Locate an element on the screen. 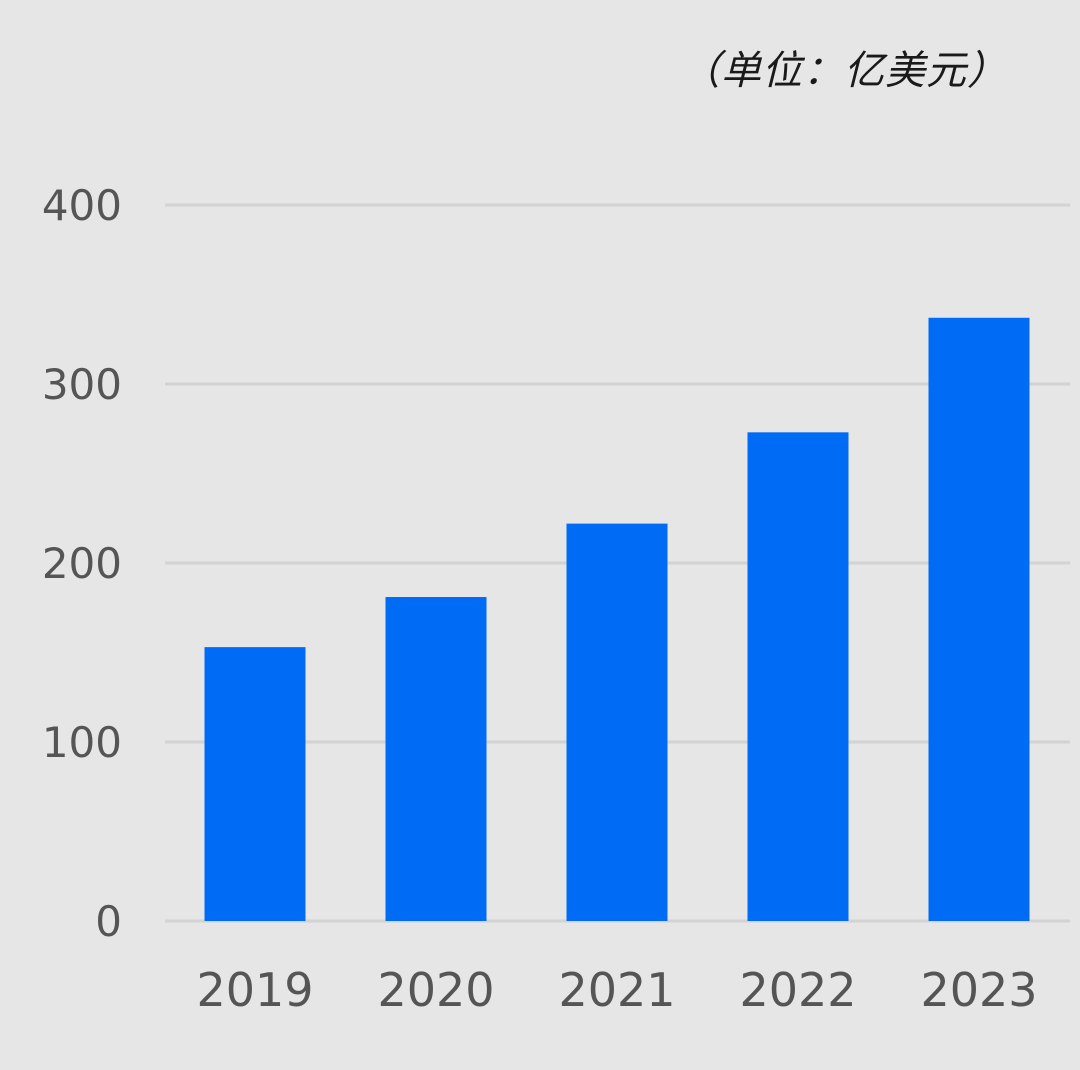 This screenshot has height=1070, width=1080. y-tick-label: 200 is located at coordinates (82, 563).